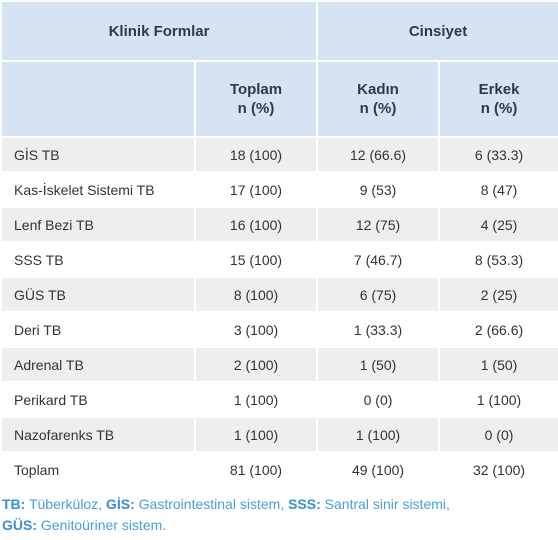 The width and height of the screenshot is (558, 540). What do you see at coordinates (98, 189) in the screenshot?
I see `row-name: Kas-İskelet Sistemi TB` at bounding box center [98, 189].